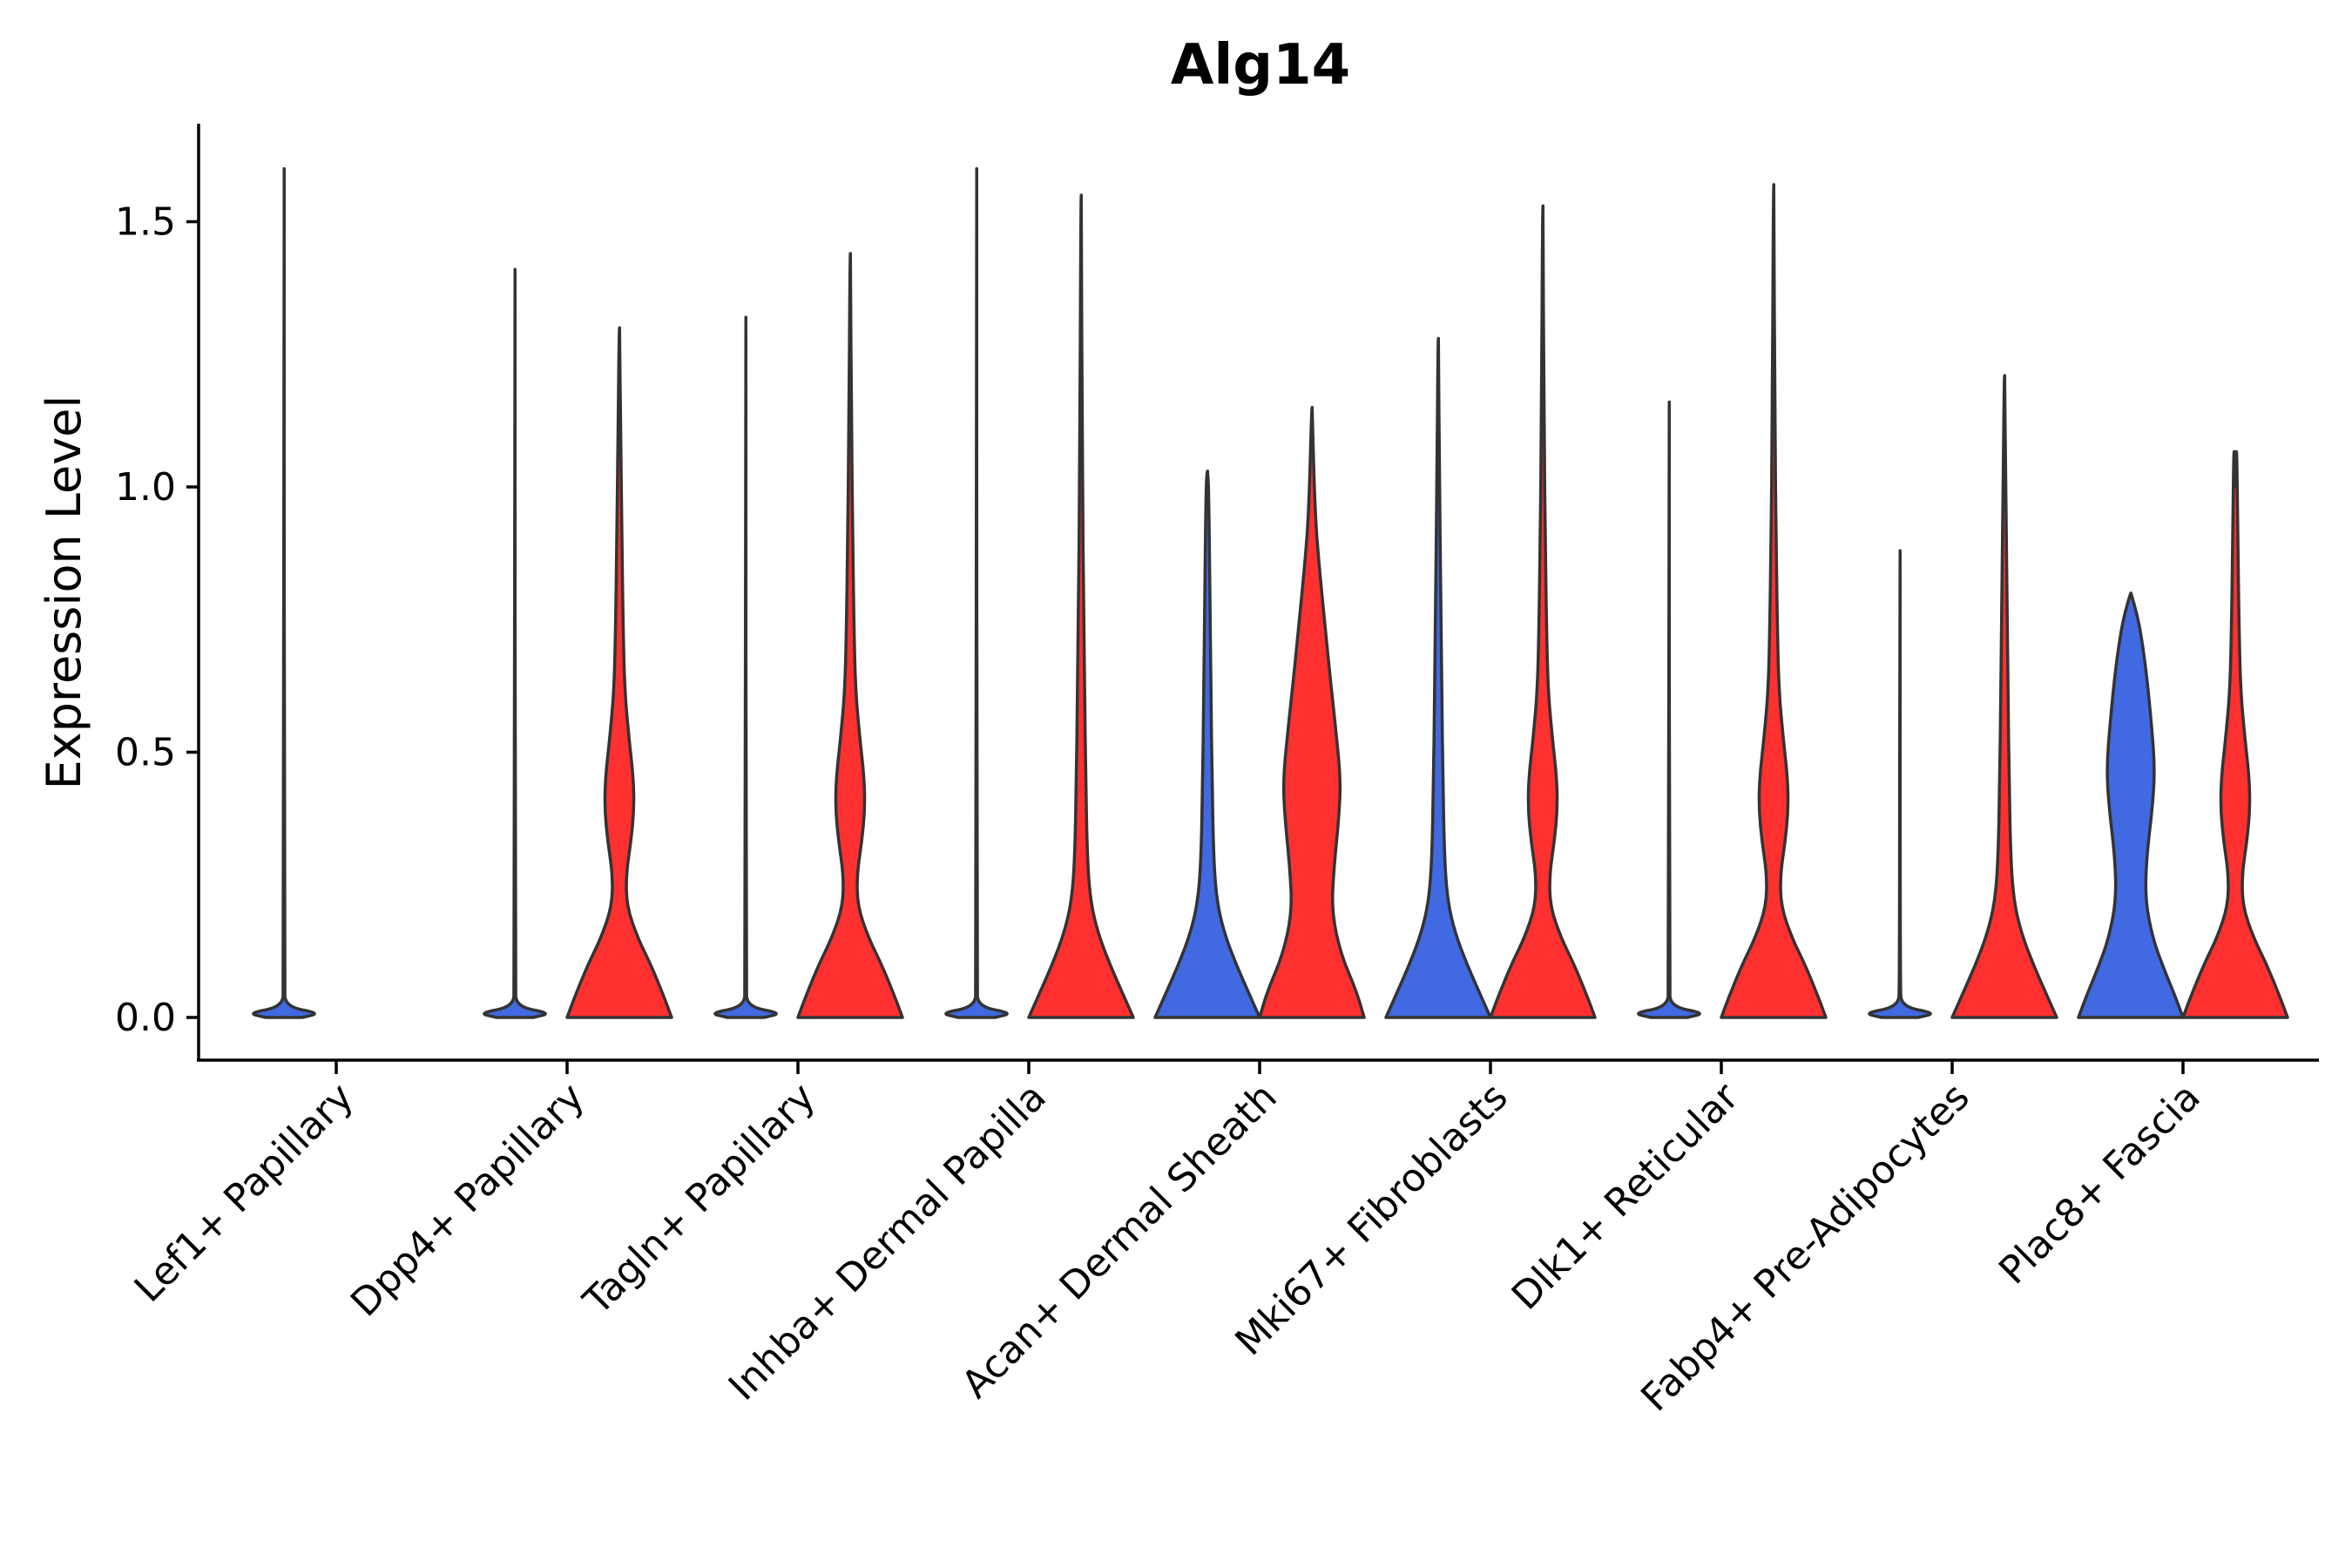 This screenshot has width=2352, height=1568. What do you see at coordinates (1626, 1196) in the screenshot?
I see `x-tick-label: Dlk1+ Reticular` at bounding box center [1626, 1196].